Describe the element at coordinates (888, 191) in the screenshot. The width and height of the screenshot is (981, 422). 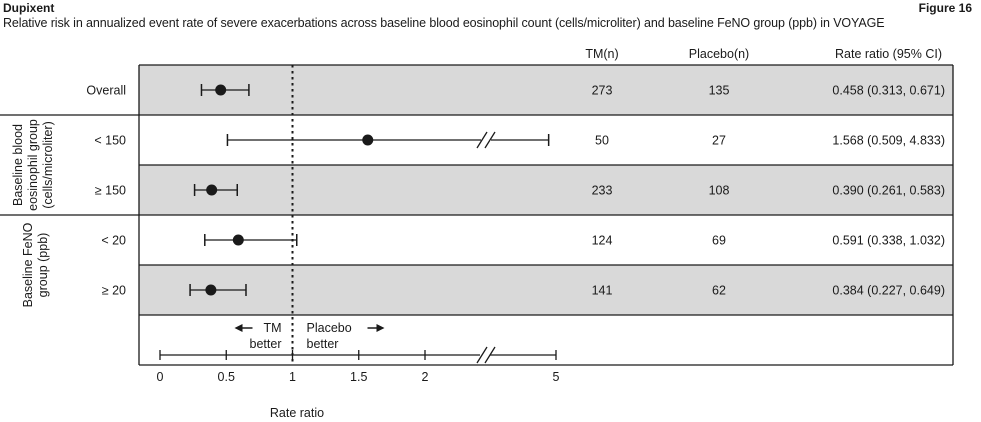
I see `rate-ratio-ci: 0.390 (0.261, 0.583)` at that location.